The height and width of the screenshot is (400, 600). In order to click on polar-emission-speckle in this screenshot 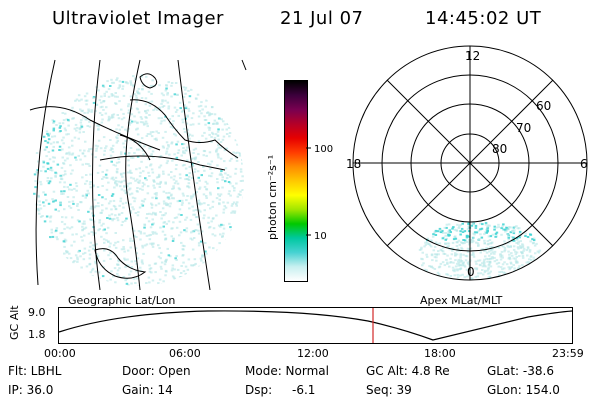, I will do `click(480, 252)`.